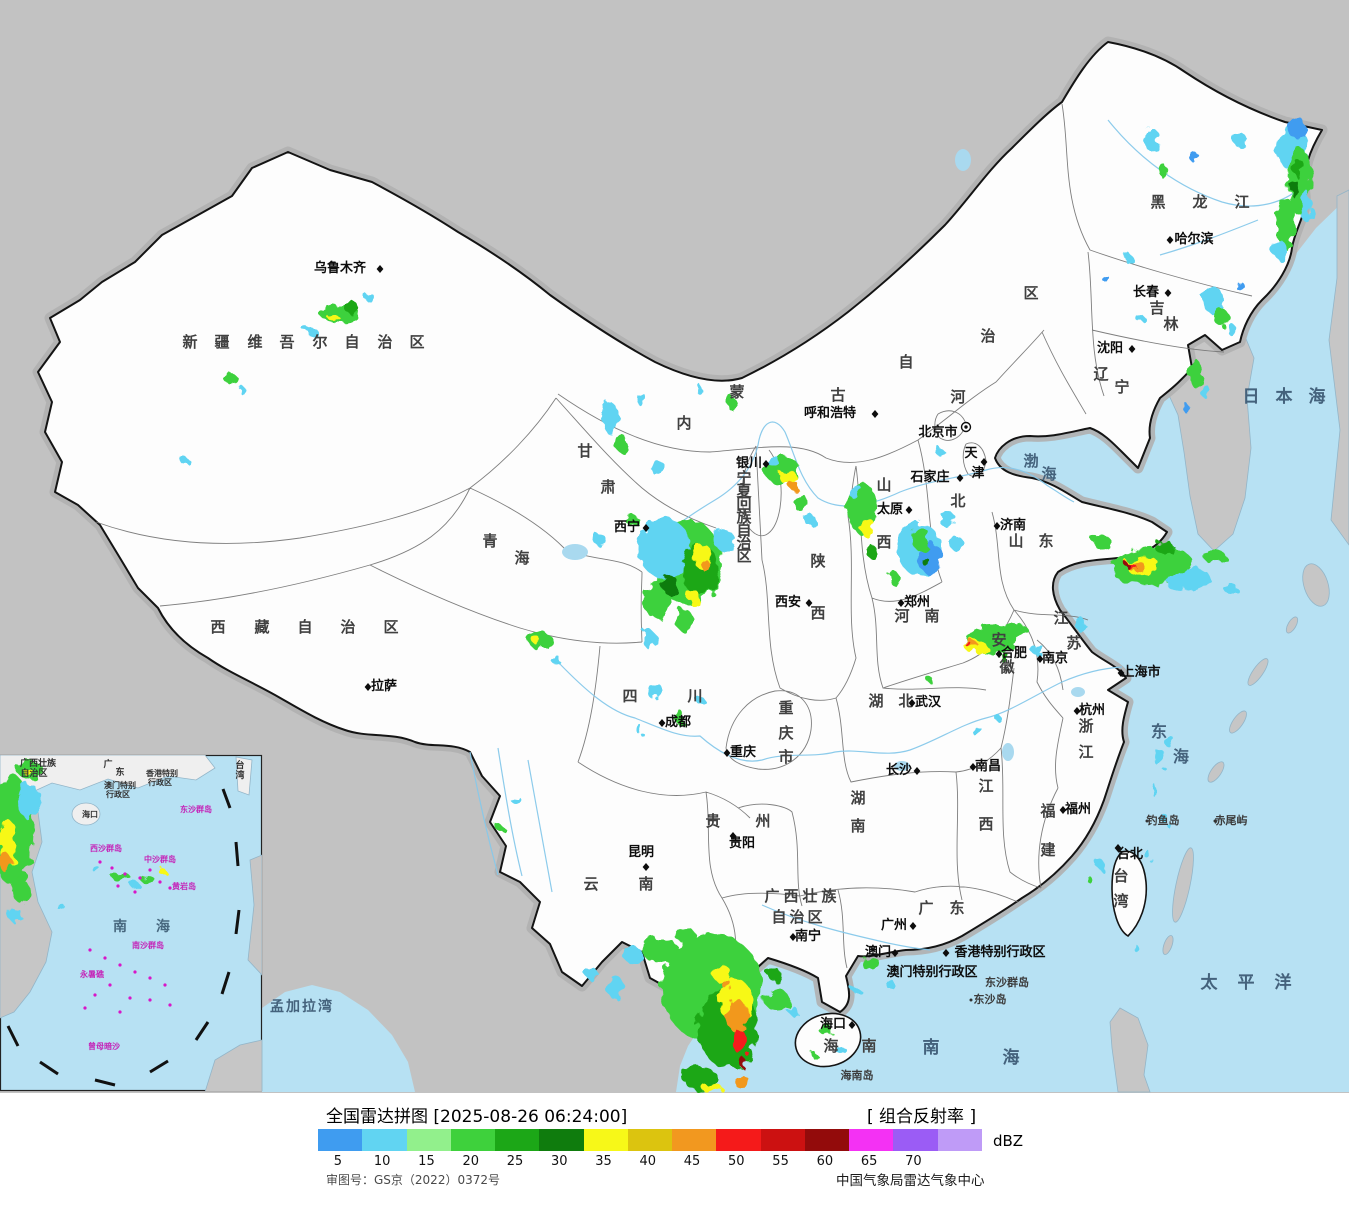 The height and width of the screenshot is (1208, 1349). Describe the element at coordinates (922, 1117) in the screenshot. I see `product-name: [ 组合反射率 ]` at that location.